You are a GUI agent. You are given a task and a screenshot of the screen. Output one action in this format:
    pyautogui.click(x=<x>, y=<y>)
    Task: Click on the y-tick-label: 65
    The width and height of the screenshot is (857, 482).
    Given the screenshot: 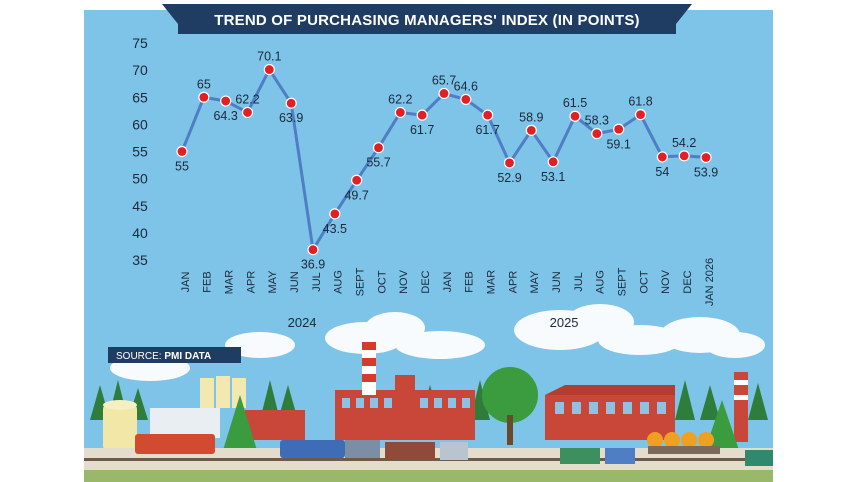 What is the action you would take?
    pyautogui.click(x=140, y=97)
    